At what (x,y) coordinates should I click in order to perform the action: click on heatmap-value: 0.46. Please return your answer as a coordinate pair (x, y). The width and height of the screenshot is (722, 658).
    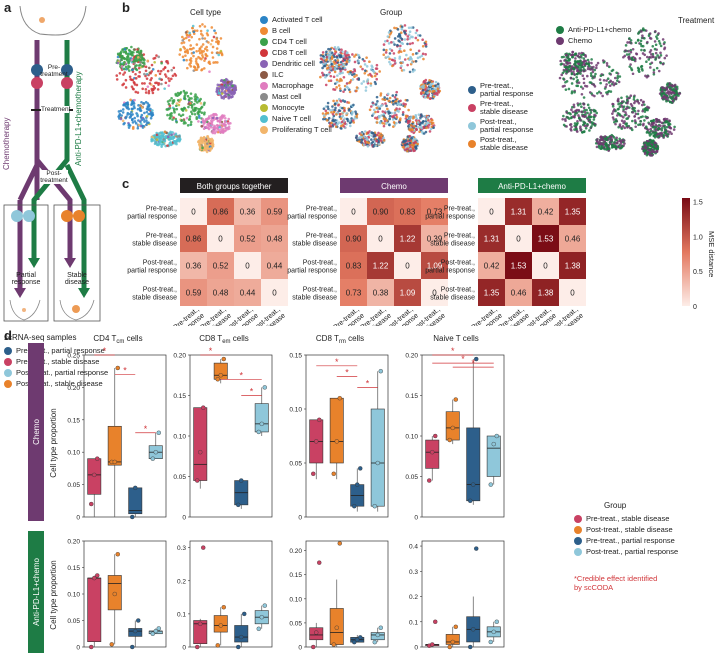
    Looking at the image, I should click on (519, 293).